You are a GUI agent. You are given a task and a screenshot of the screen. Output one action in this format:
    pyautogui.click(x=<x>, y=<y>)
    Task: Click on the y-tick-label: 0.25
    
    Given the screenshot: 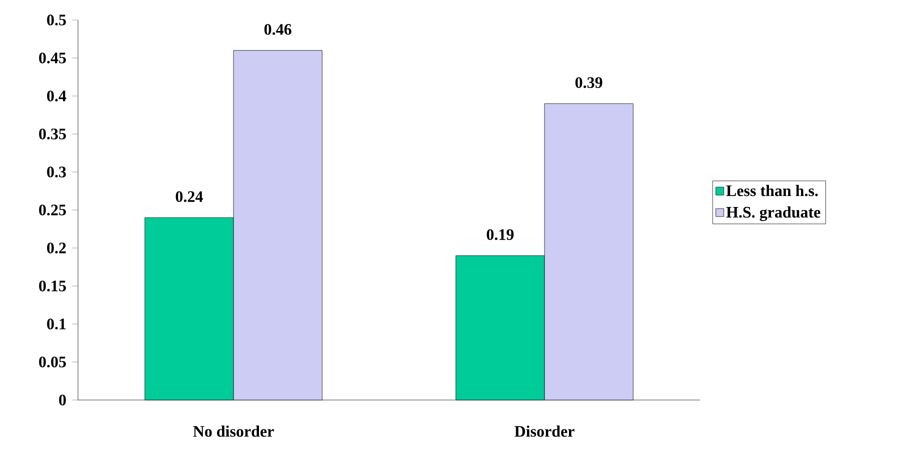 What is the action you would take?
    pyautogui.click(x=52, y=210)
    